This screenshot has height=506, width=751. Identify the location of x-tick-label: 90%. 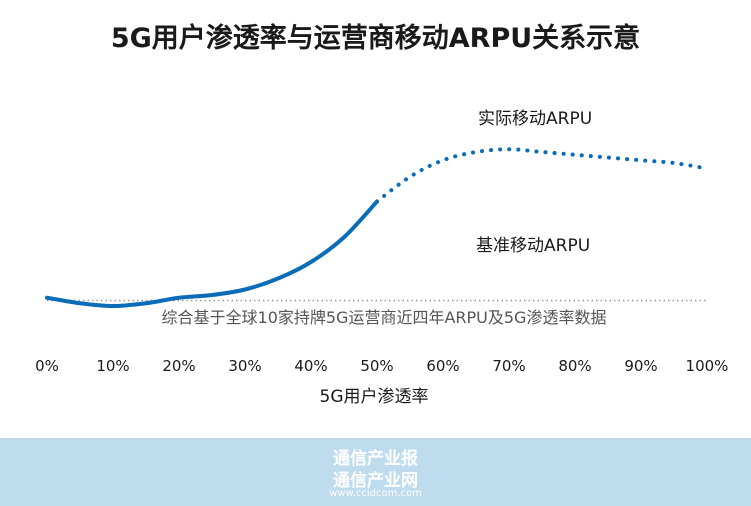
(640, 366).